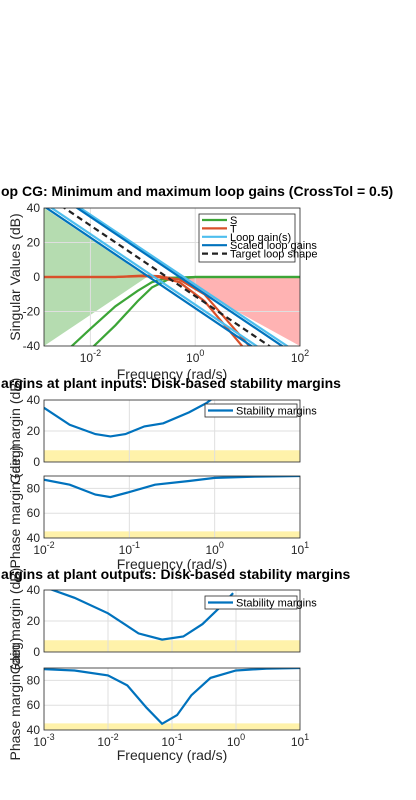  What do you see at coordinates (273, 255) in the screenshot?
I see `legend-label: Target loop shape` at bounding box center [273, 255].